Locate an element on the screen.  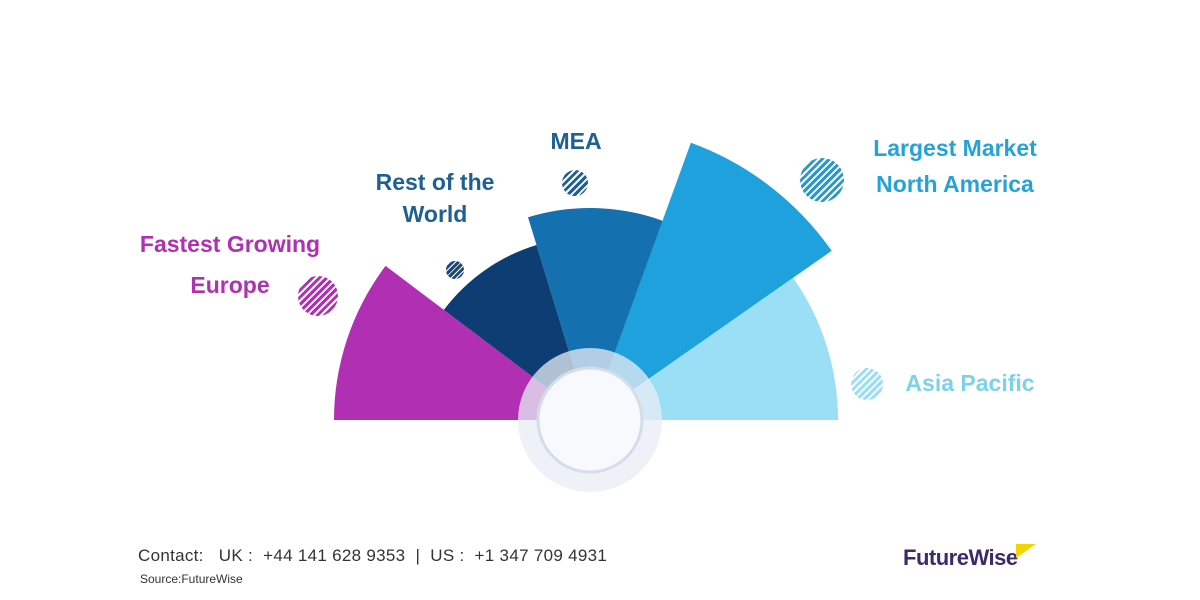
center-circle is located at coordinates (590, 420).